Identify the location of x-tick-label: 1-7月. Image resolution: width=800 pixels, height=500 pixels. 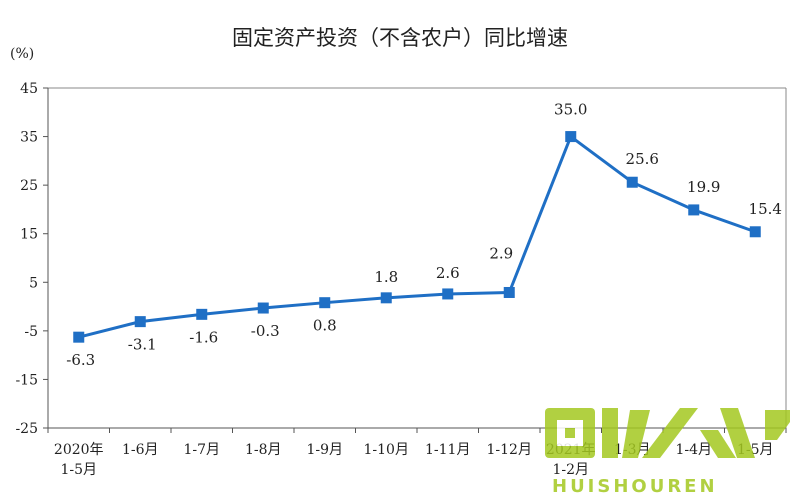
(201, 450).